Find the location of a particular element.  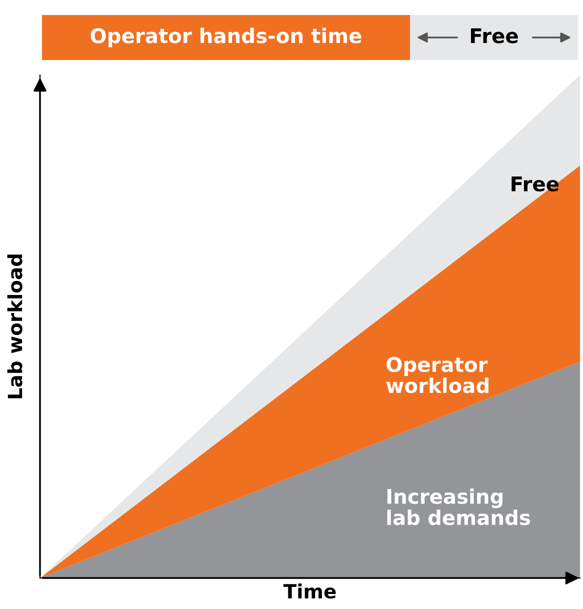

y-axis-title: Lab workload is located at coordinates (14, 326).